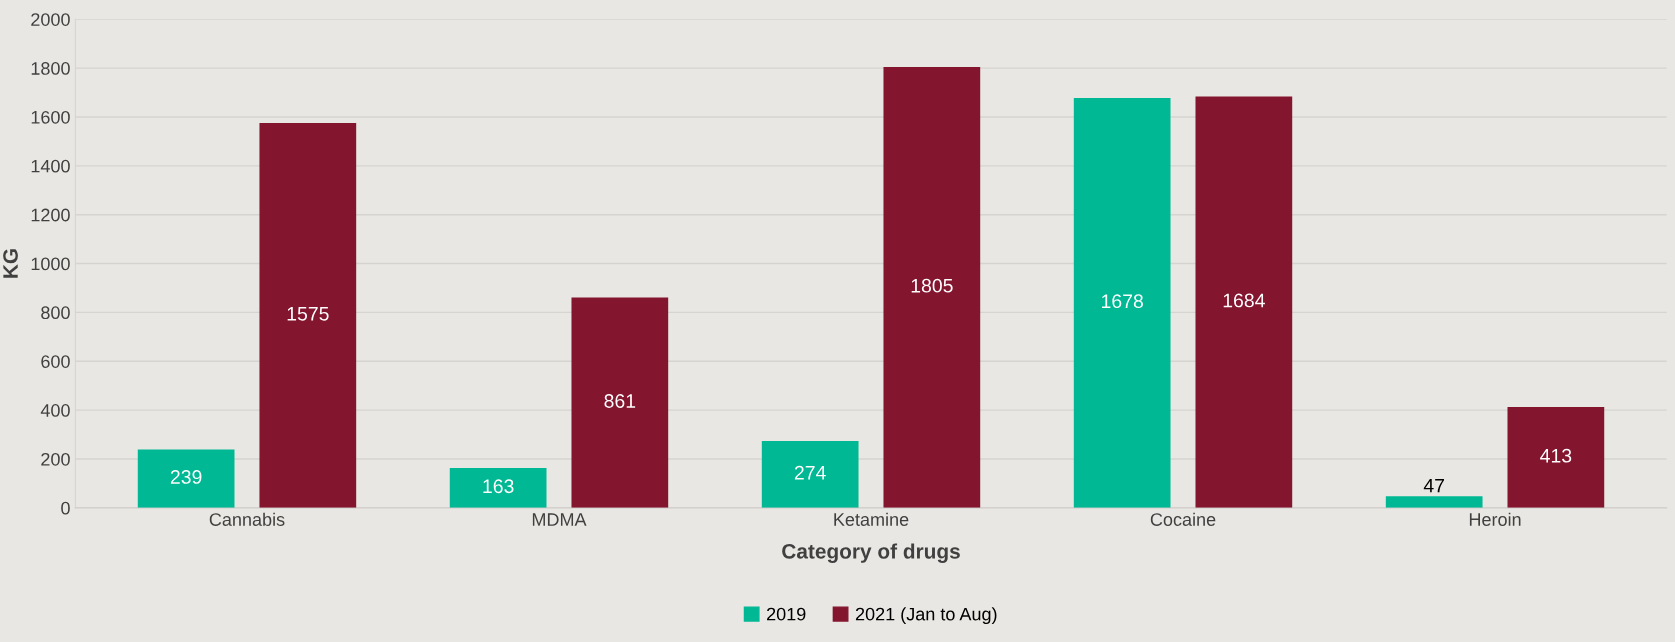 This screenshot has height=642, width=1675. I want to click on data-label: 413, so click(1556, 455).